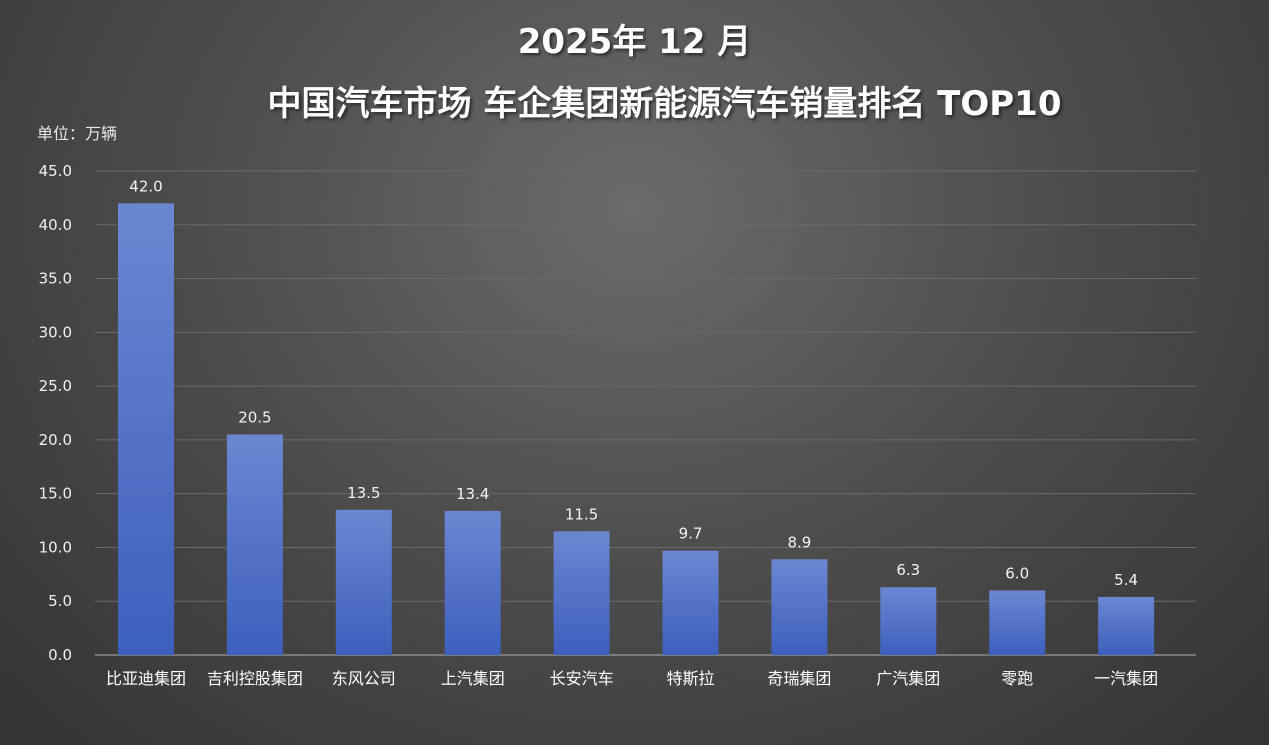  I want to click on data-label: 9.7, so click(691, 534).